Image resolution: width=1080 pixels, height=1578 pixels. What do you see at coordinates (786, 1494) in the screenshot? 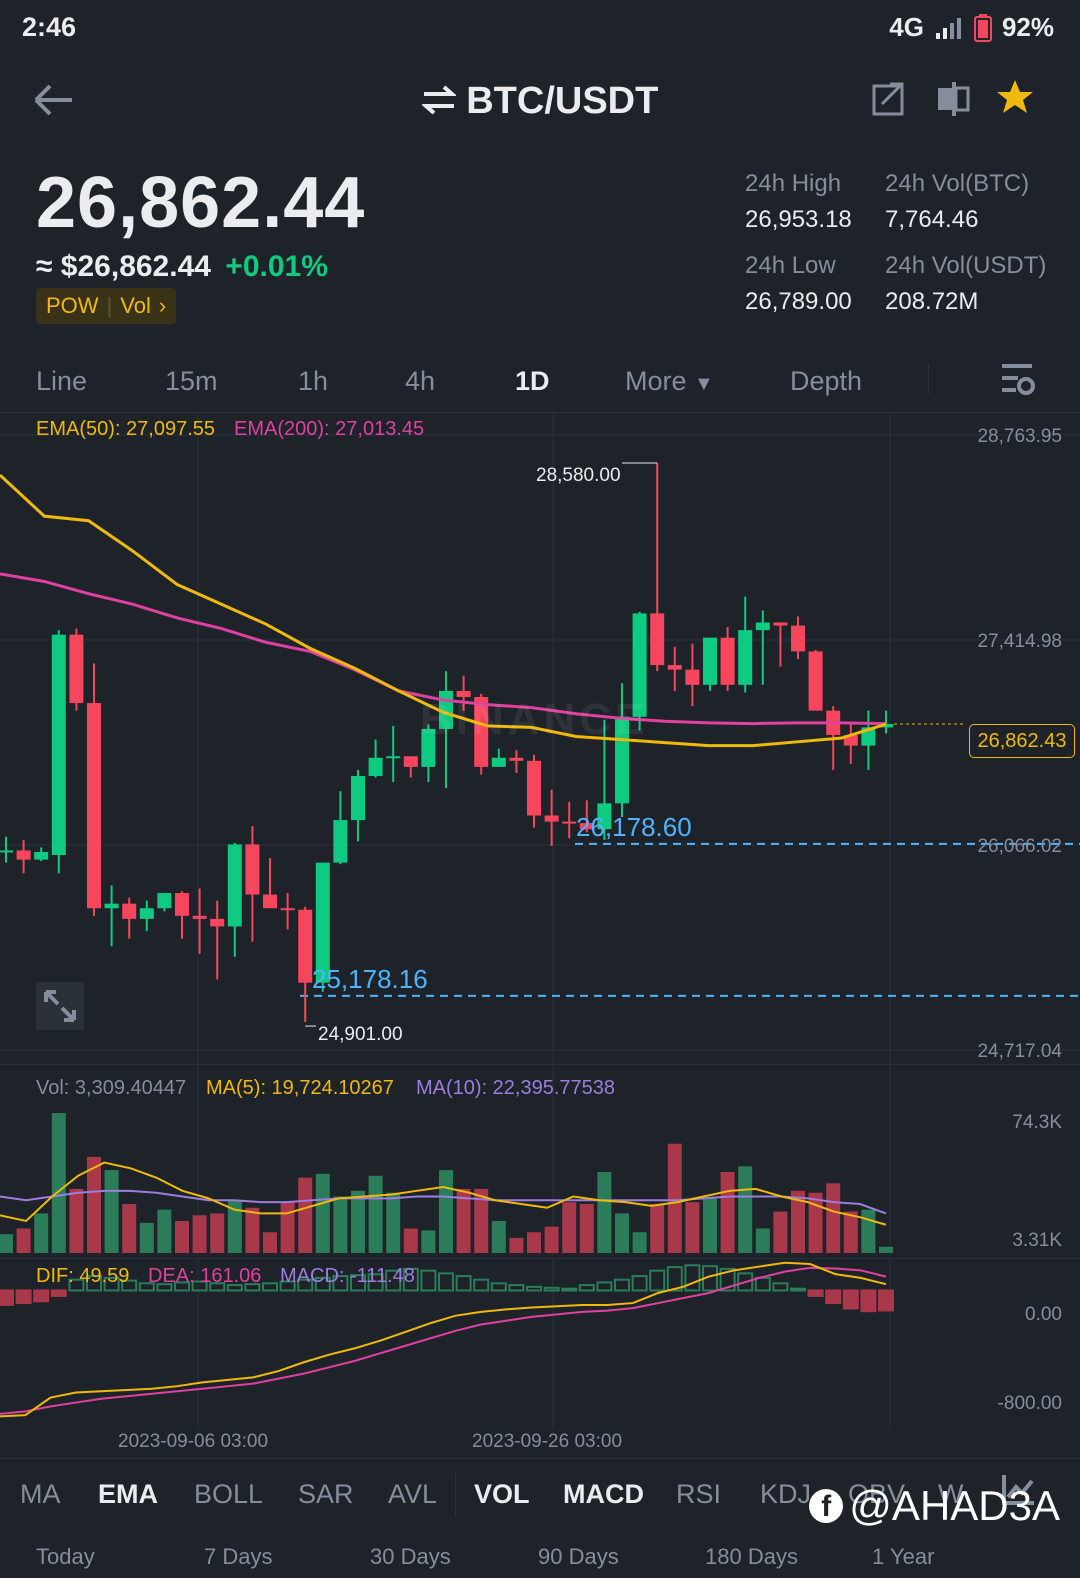
I see `indicator-kdj: KDJ` at bounding box center [786, 1494].